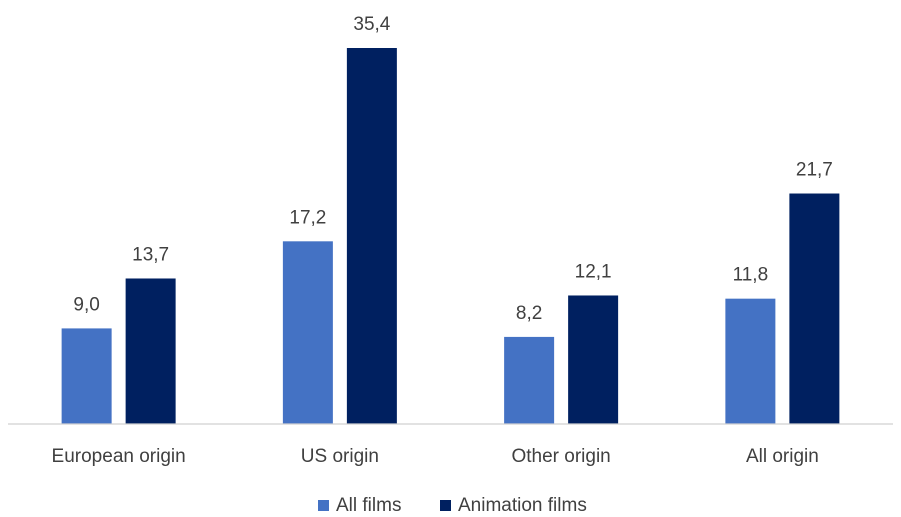 This screenshot has width=901, height=517. What do you see at coordinates (307, 217) in the screenshot?
I see `value-label-all-films-us-origin: 17,2` at bounding box center [307, 217].